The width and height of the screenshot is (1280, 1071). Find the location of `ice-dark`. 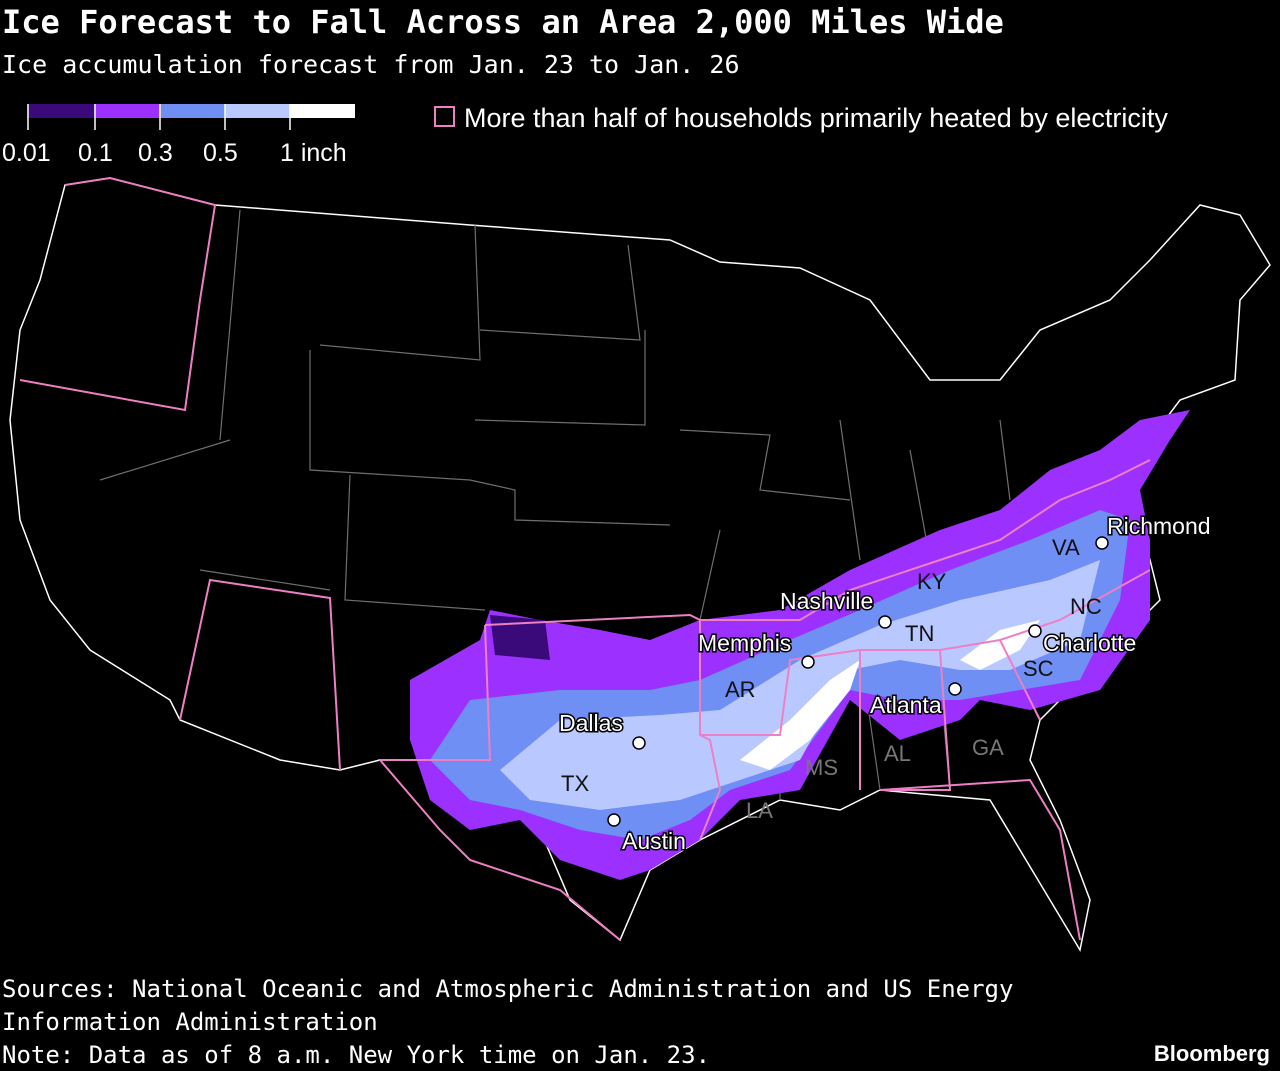

ice-dark is located at coordinates (520, 637).